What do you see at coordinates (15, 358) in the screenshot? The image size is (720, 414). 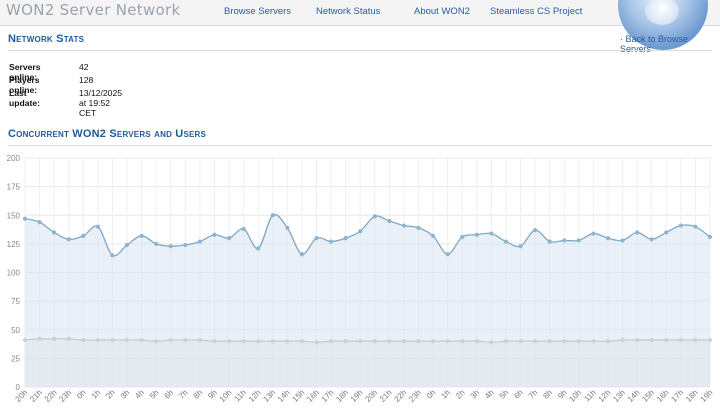 I see `y-tick-label: 25` at bounding box center [15, 358].